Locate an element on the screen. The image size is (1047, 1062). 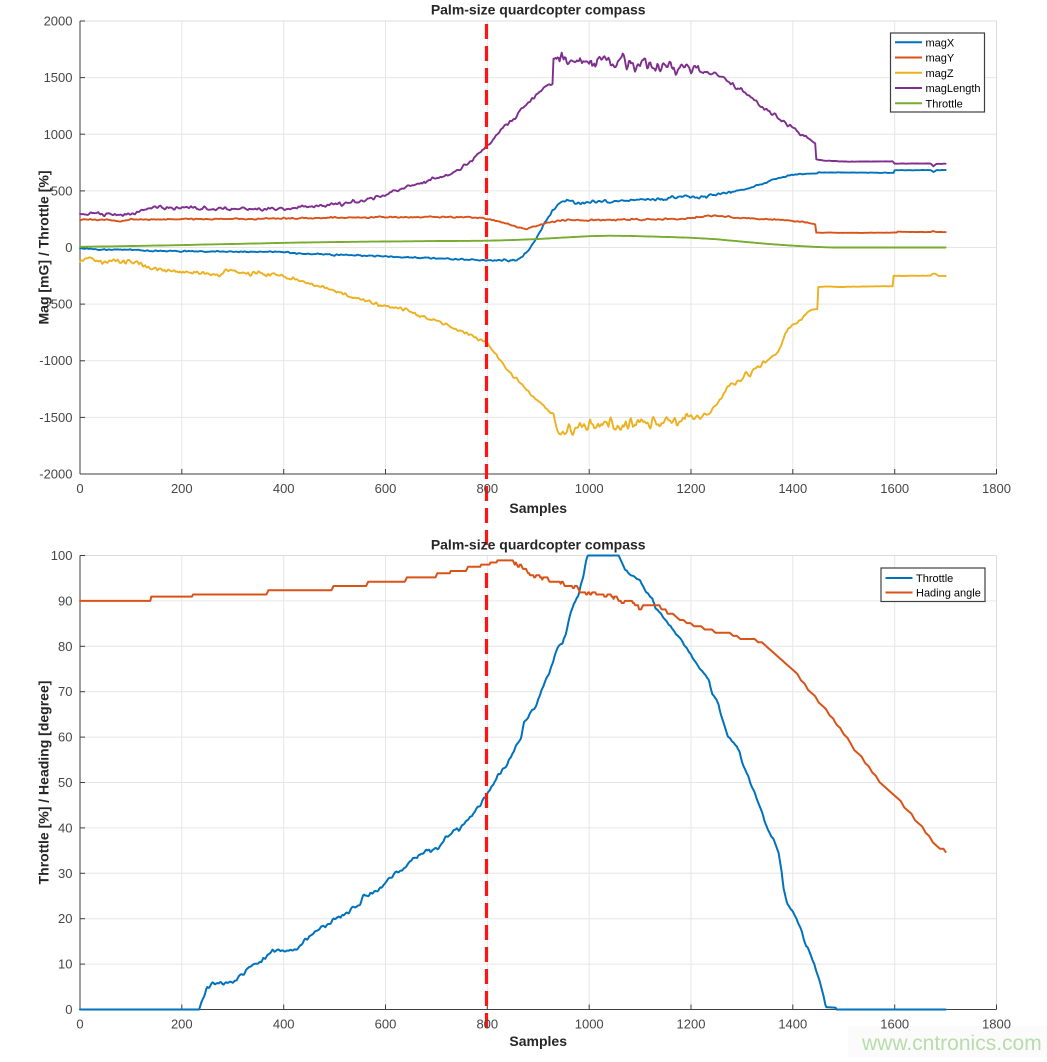
svg-text: 80 is located at coordinates (65, 646).